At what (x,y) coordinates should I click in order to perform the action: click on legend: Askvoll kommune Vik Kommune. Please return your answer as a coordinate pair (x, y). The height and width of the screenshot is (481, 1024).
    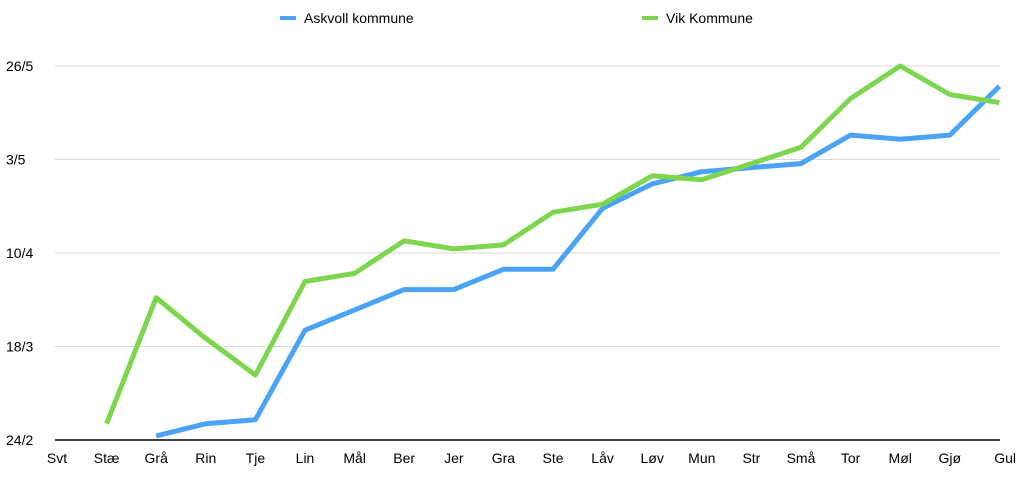
    Looking at the image, I should click on (516, 18).